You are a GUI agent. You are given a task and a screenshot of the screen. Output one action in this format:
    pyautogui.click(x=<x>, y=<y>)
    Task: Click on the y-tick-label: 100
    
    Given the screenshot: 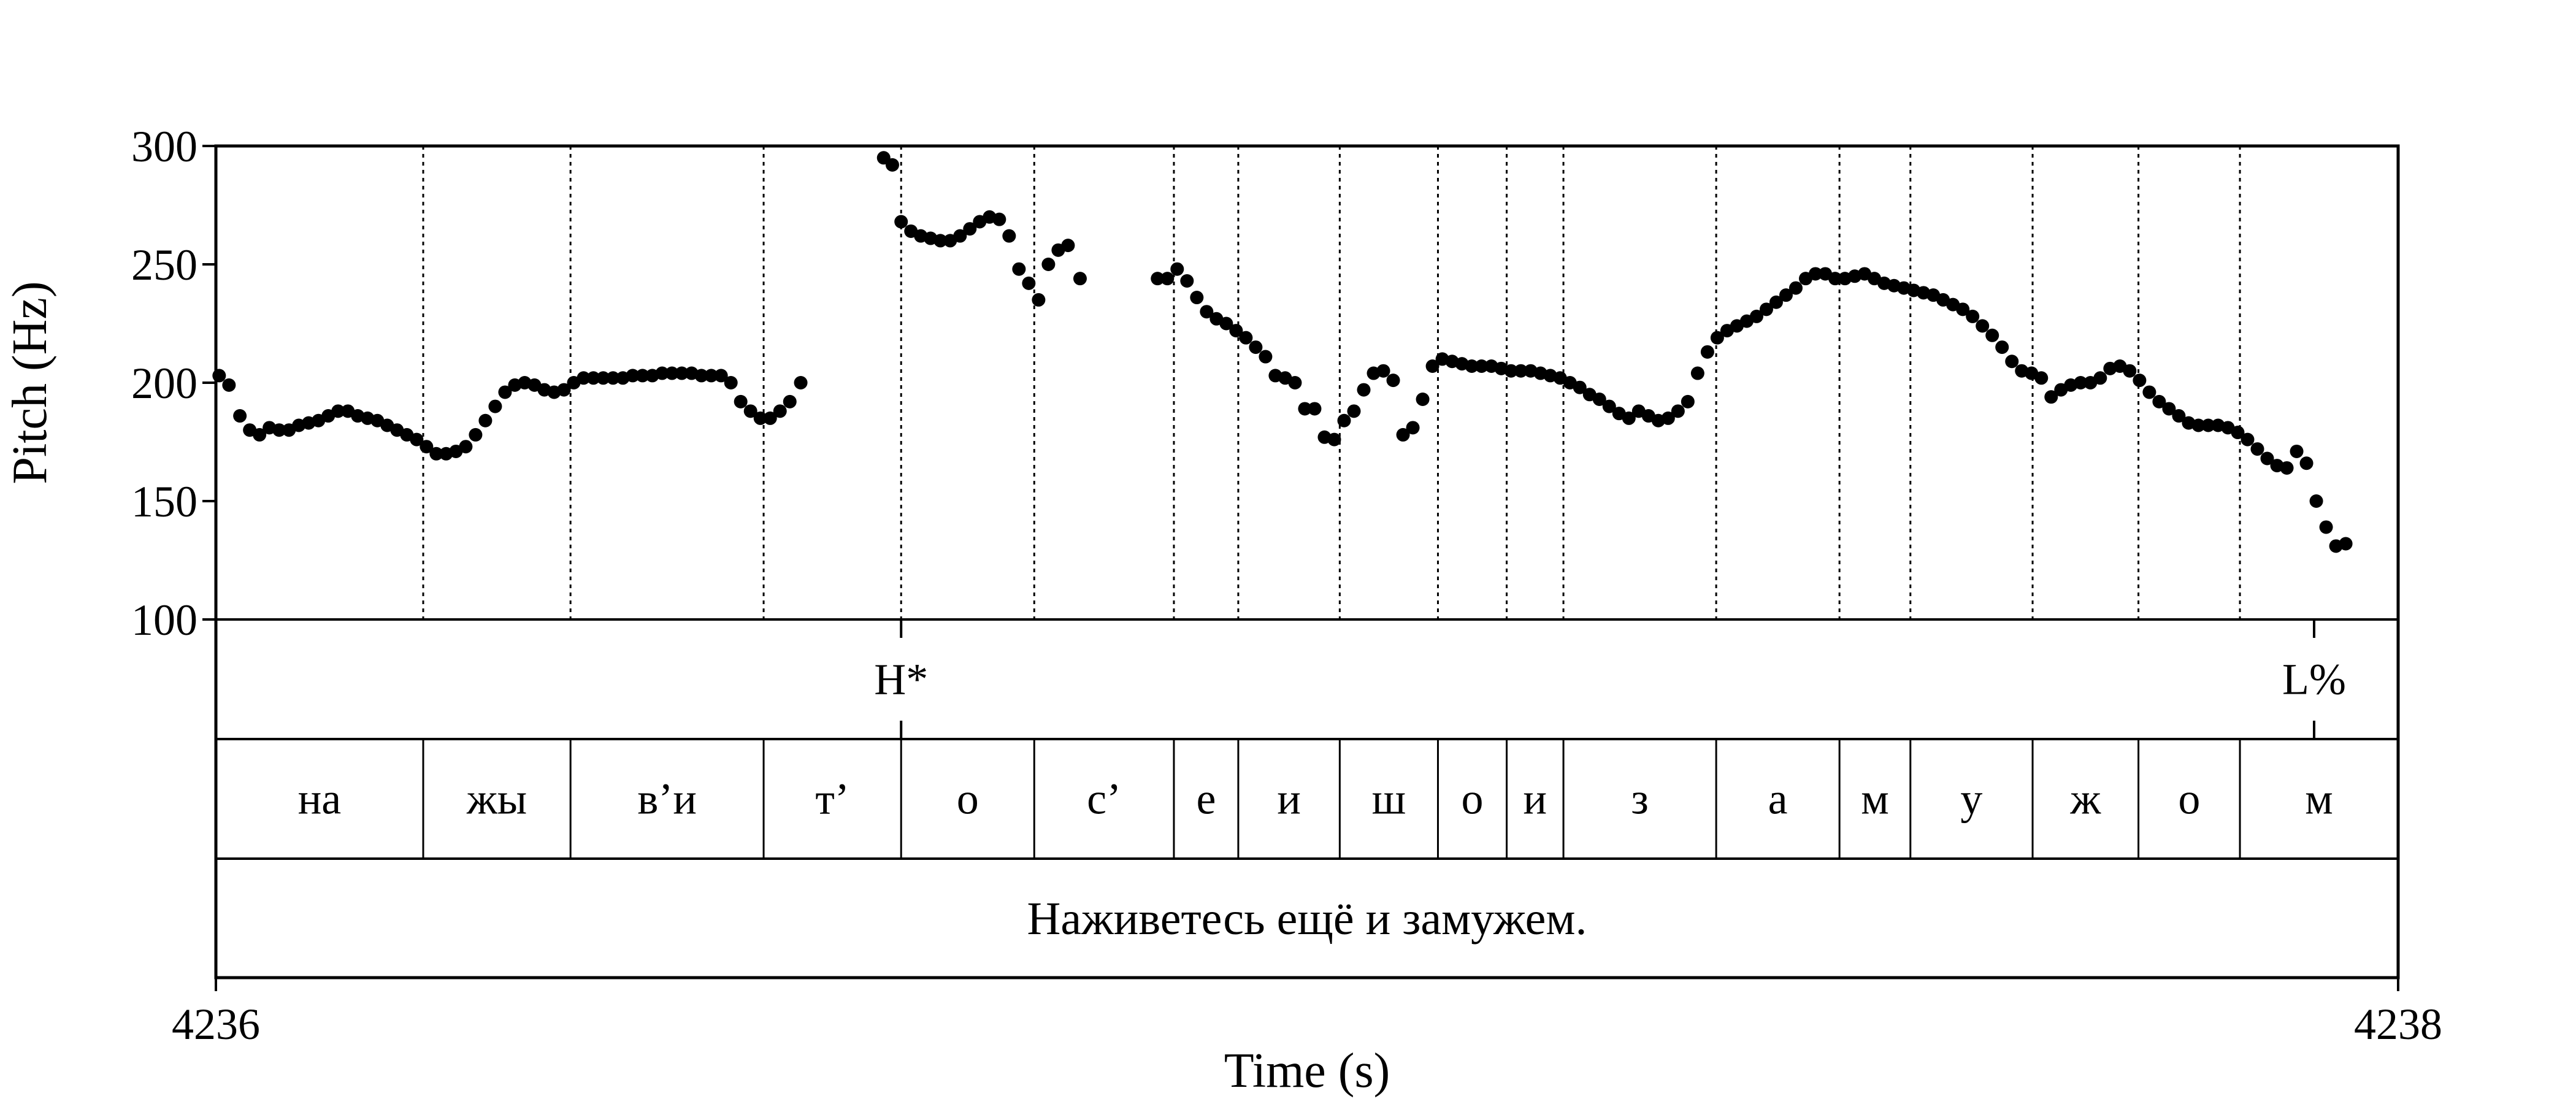 What is the action you would take?
    pyautogui.click(x=164, y=620)
    